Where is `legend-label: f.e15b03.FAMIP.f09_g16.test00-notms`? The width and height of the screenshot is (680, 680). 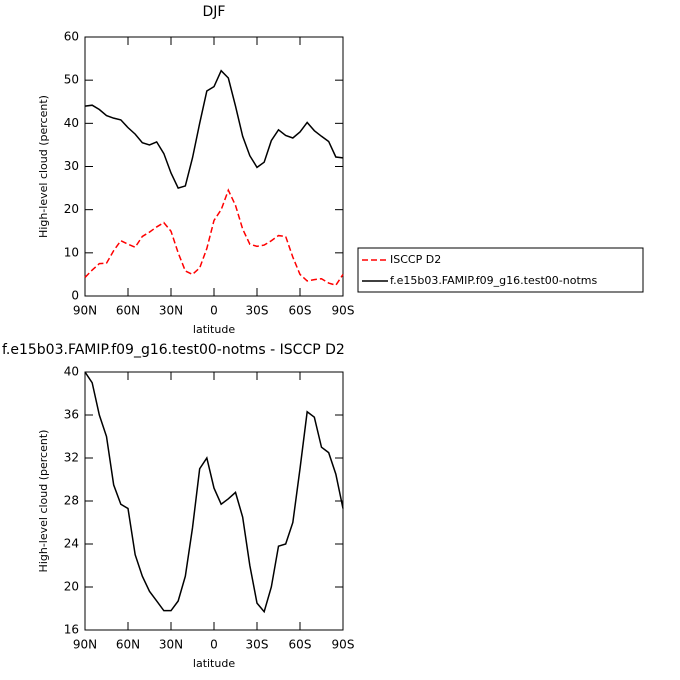 legend-label: f.e15b03.FAMIP.f09_g16.test00-notms is located at coordinates (493, 280).